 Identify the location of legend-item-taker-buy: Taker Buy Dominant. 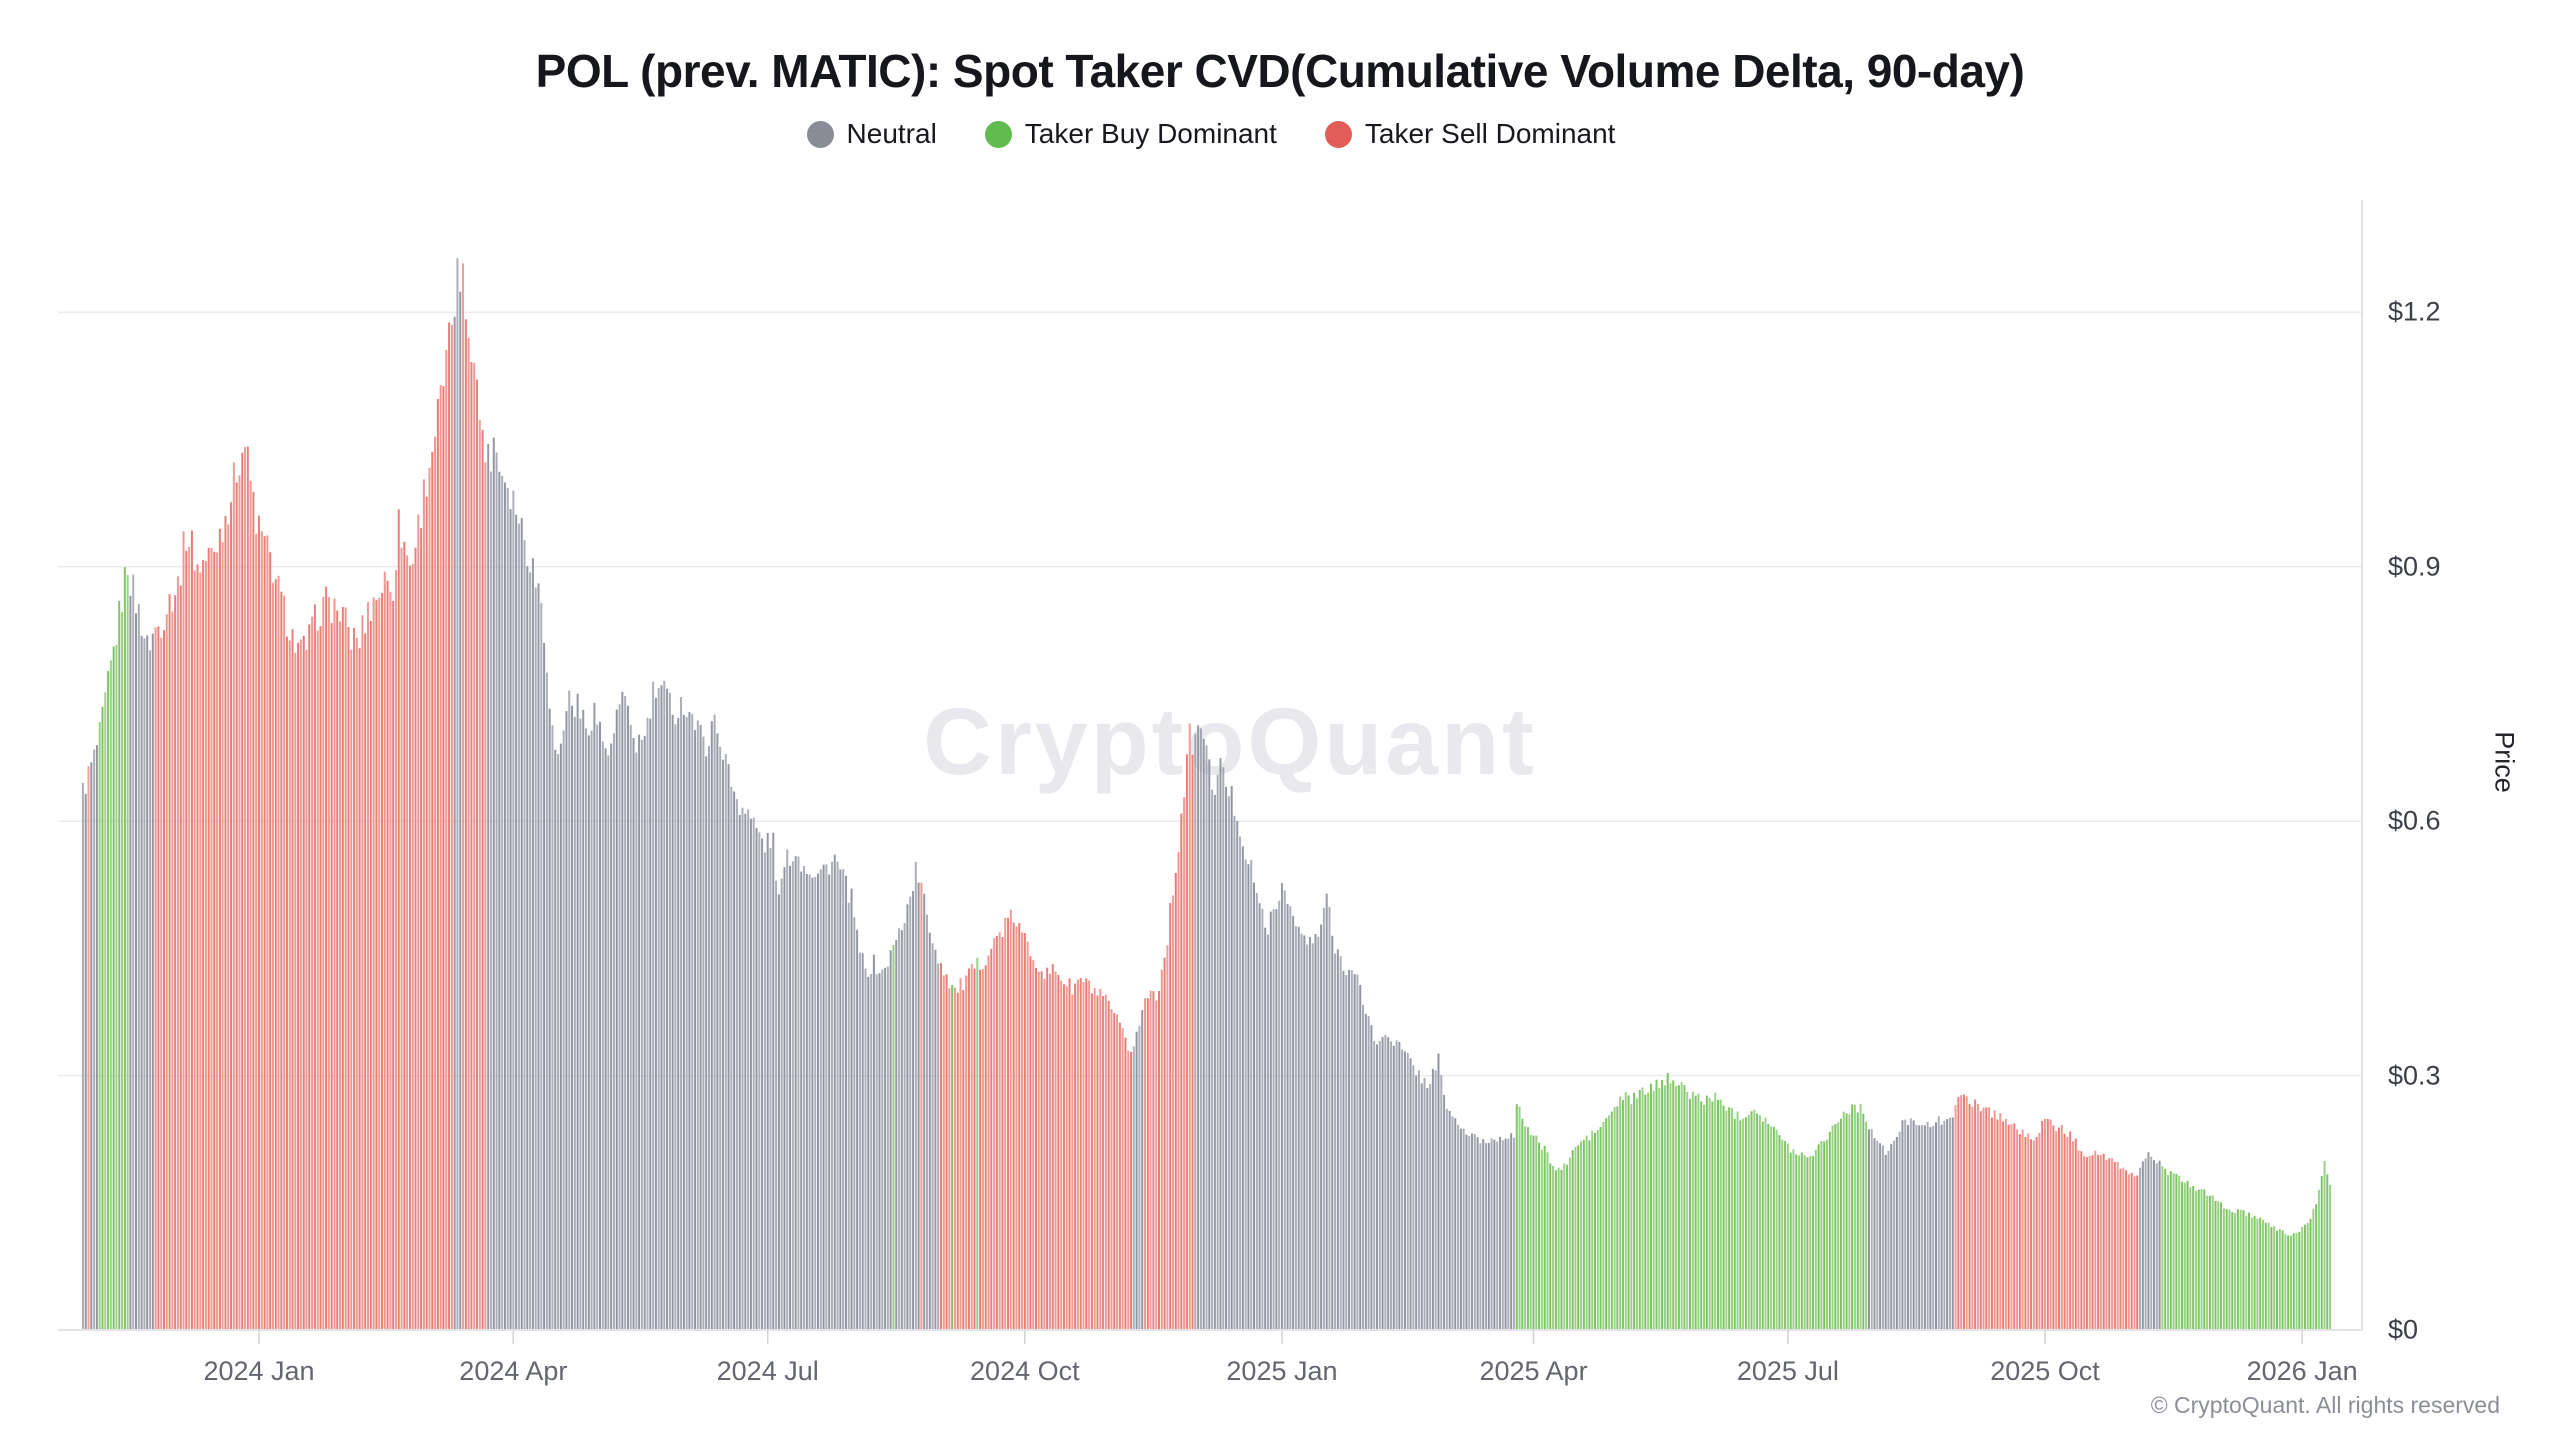
(1130, 134).